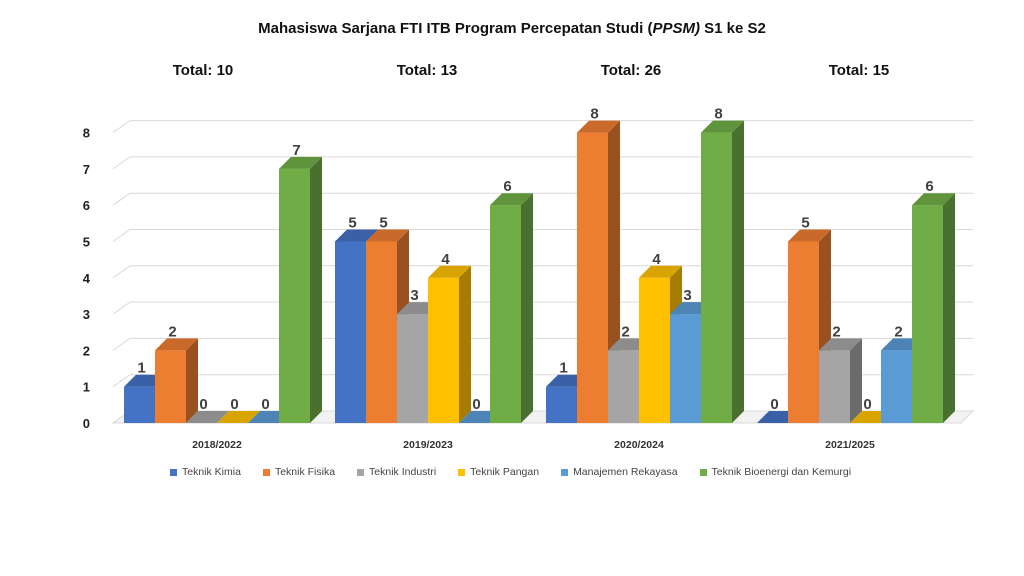 The width and height of the screenshot is (1024, 576). What do you see at coordinates (217, 445) in the screenshot?
I see `x-tick-label: 2018/2022` at bounding box center [217, 445].